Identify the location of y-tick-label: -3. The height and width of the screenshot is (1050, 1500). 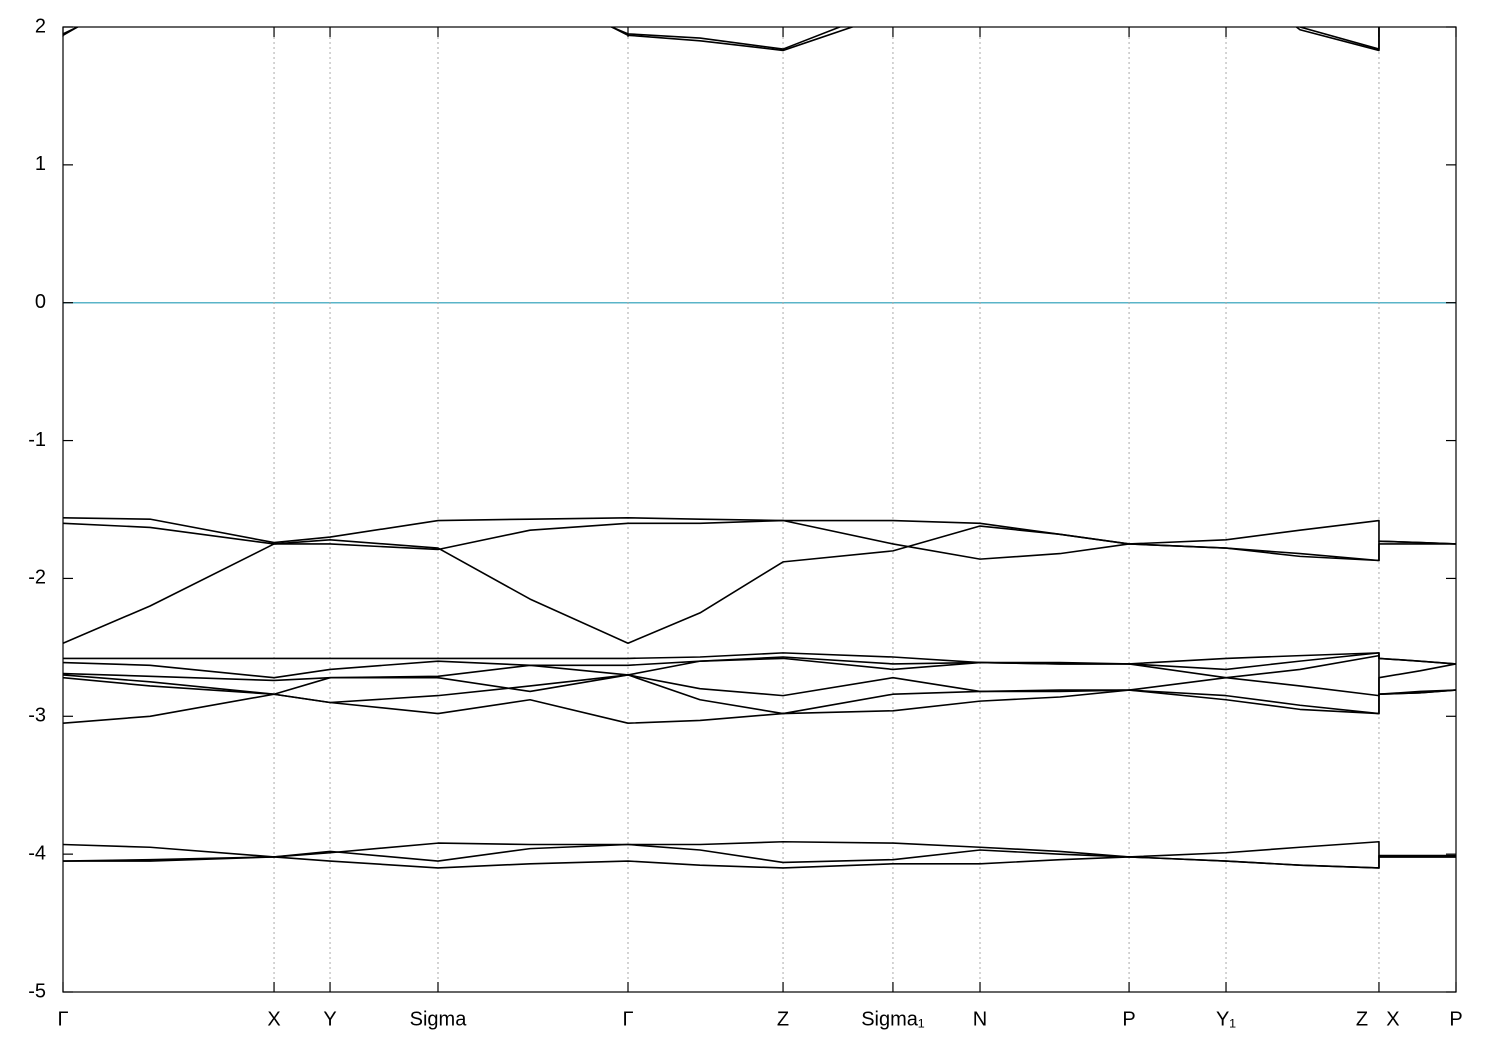
(37, 716).